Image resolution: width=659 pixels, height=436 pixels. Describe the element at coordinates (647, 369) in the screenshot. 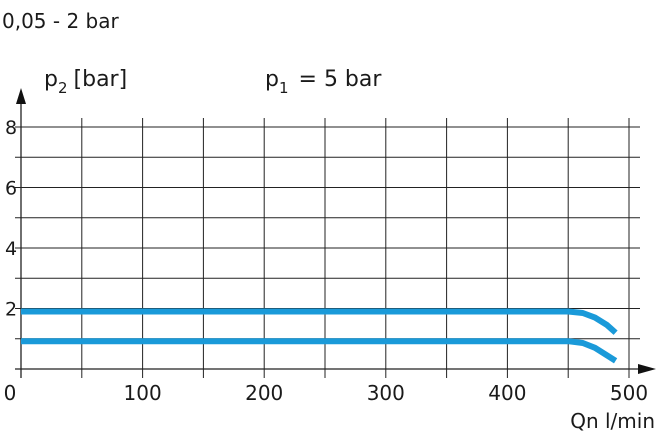

I see `x-axis-arrow-icon` at that location.